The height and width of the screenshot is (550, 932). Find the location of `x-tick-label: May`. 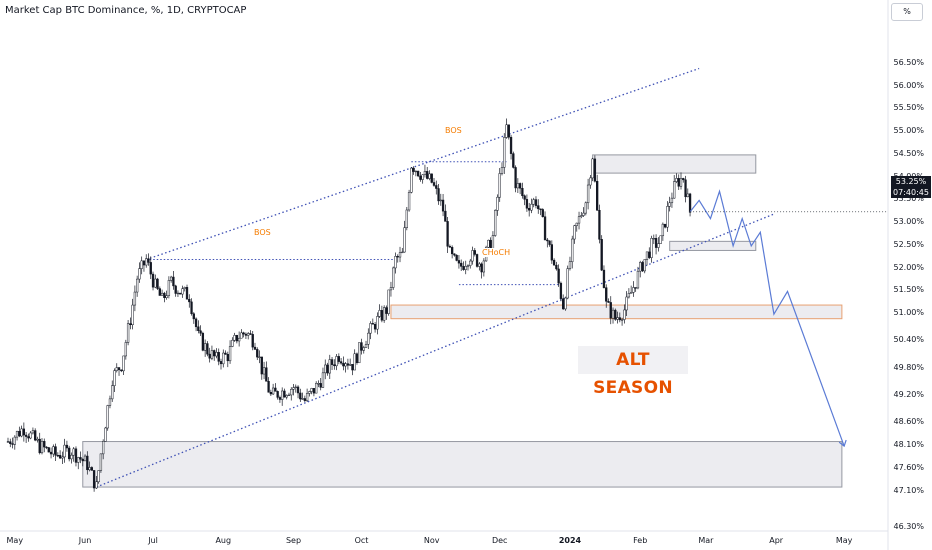

x-tick-label: May is located at coordinates (844, 540).